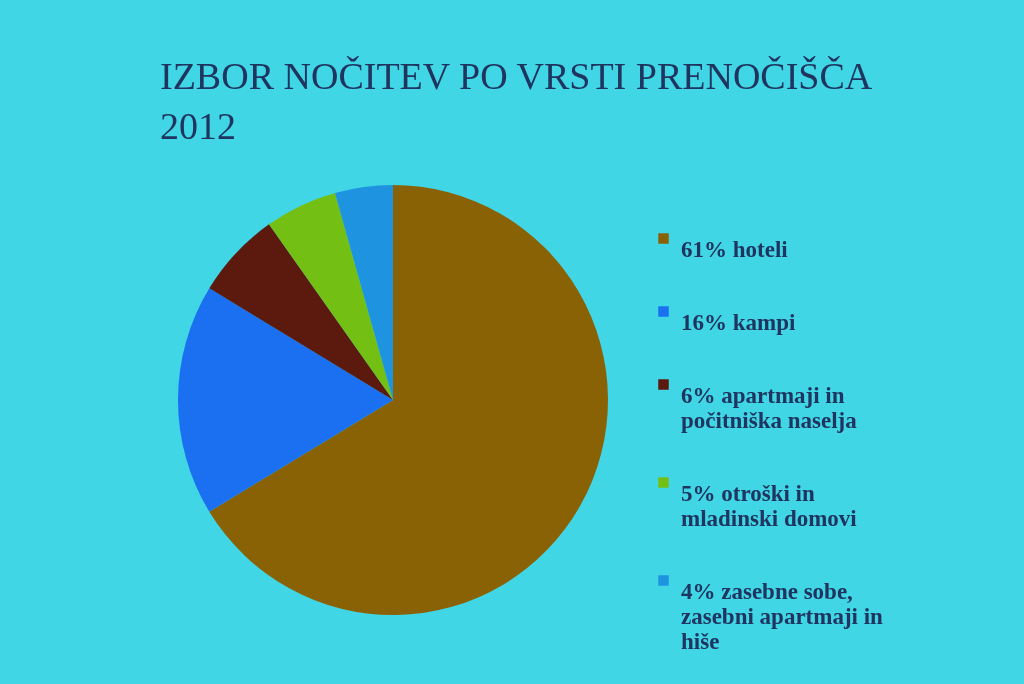 The width and height of the screenshot is (1024, 684). I want to click on legend-label: 16% kampi, so click(738, 322).